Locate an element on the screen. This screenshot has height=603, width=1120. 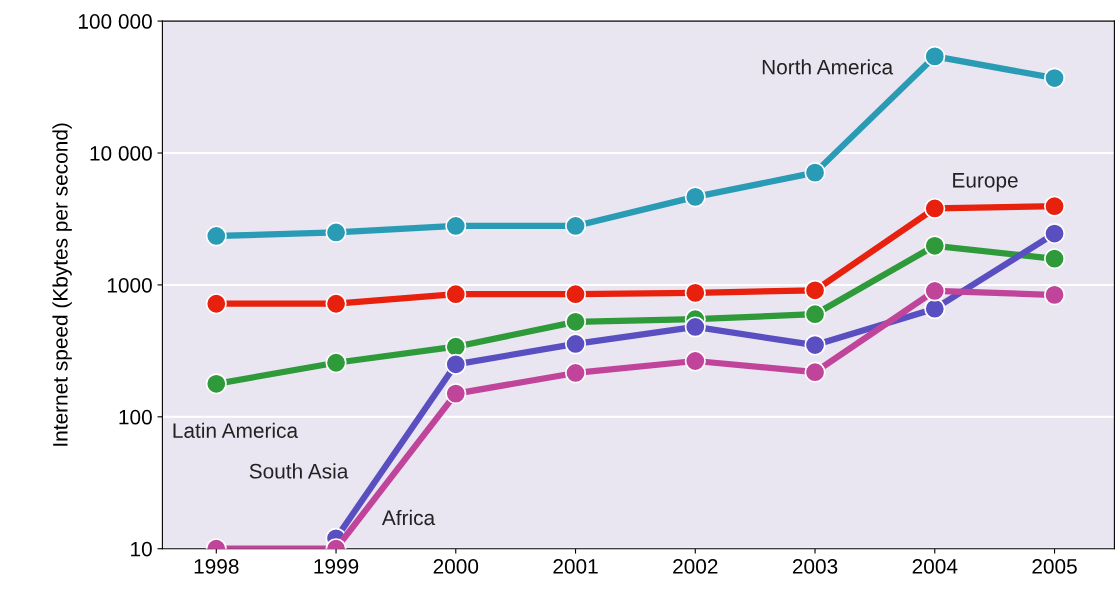
x-tick-label: 1998 is located at coordinates (216, 566).